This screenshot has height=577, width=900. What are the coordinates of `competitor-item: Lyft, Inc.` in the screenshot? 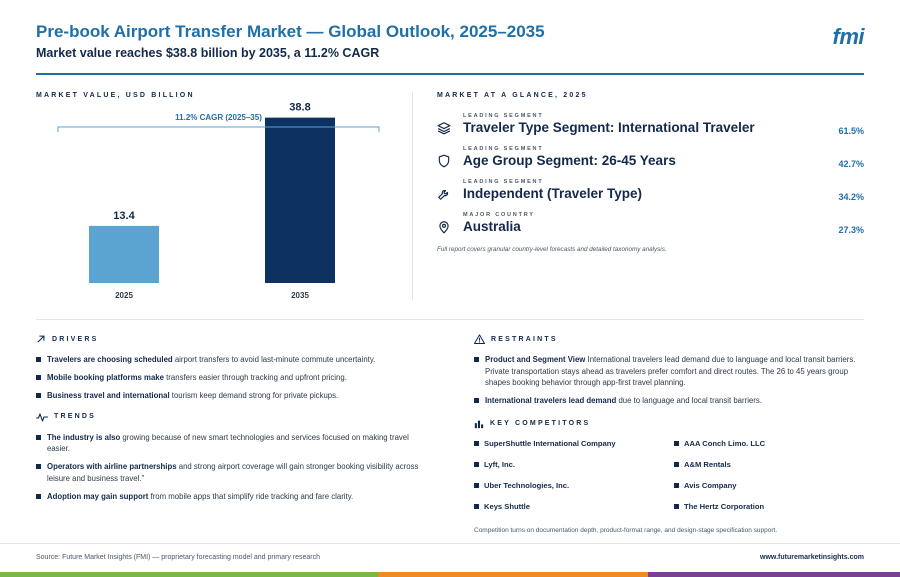 It's located at (574, 464).